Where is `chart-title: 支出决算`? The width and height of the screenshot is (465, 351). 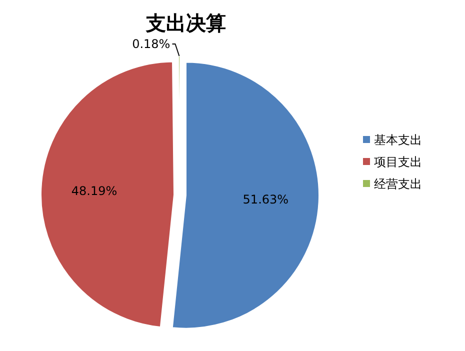
chart-title: 支出决算 is located at coordinates (185, 23).